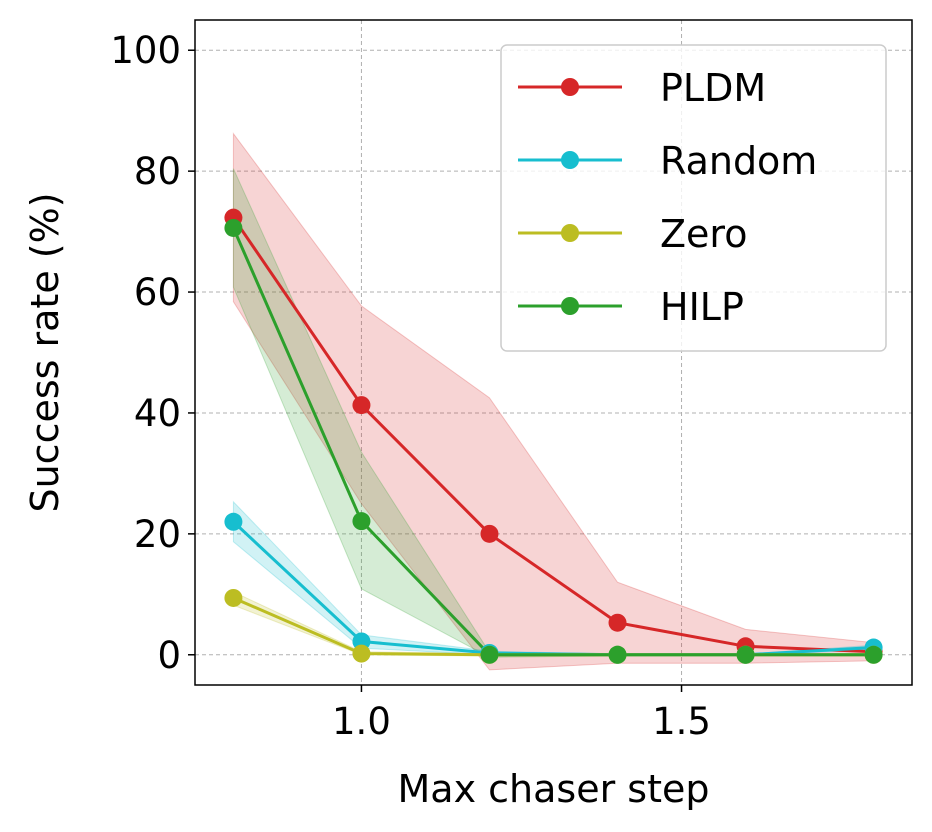 The height and width of the screenshot is (832, 932). Describe the element at coordinates (738, 161) in the screenshot. I see `legend-label: Random` at that location.